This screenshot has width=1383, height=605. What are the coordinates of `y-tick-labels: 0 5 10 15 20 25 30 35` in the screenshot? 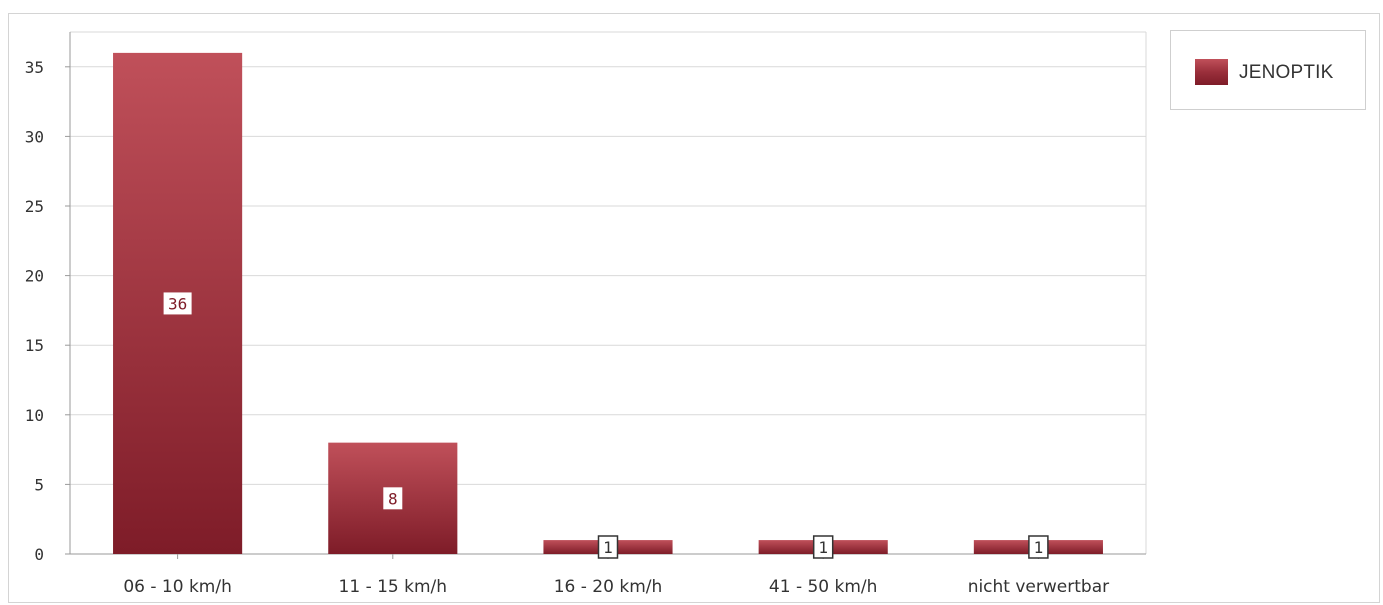 It's located at (34, 311).